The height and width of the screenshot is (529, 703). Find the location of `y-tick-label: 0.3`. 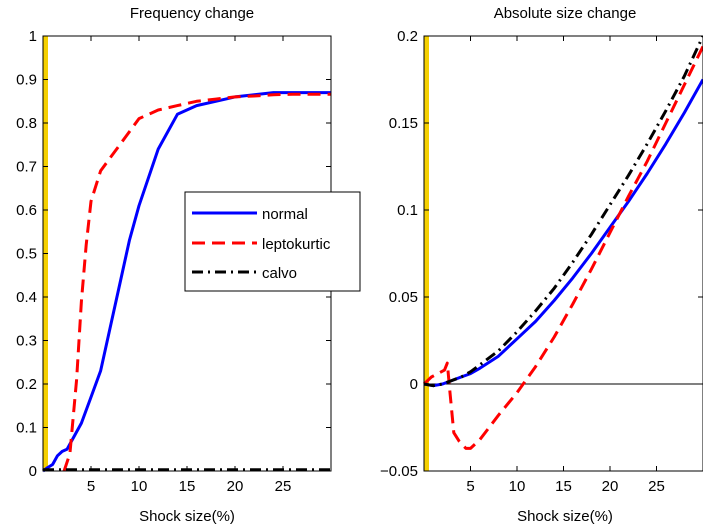

y-tick-label: 0.3 is located at coordinates (26, 341).